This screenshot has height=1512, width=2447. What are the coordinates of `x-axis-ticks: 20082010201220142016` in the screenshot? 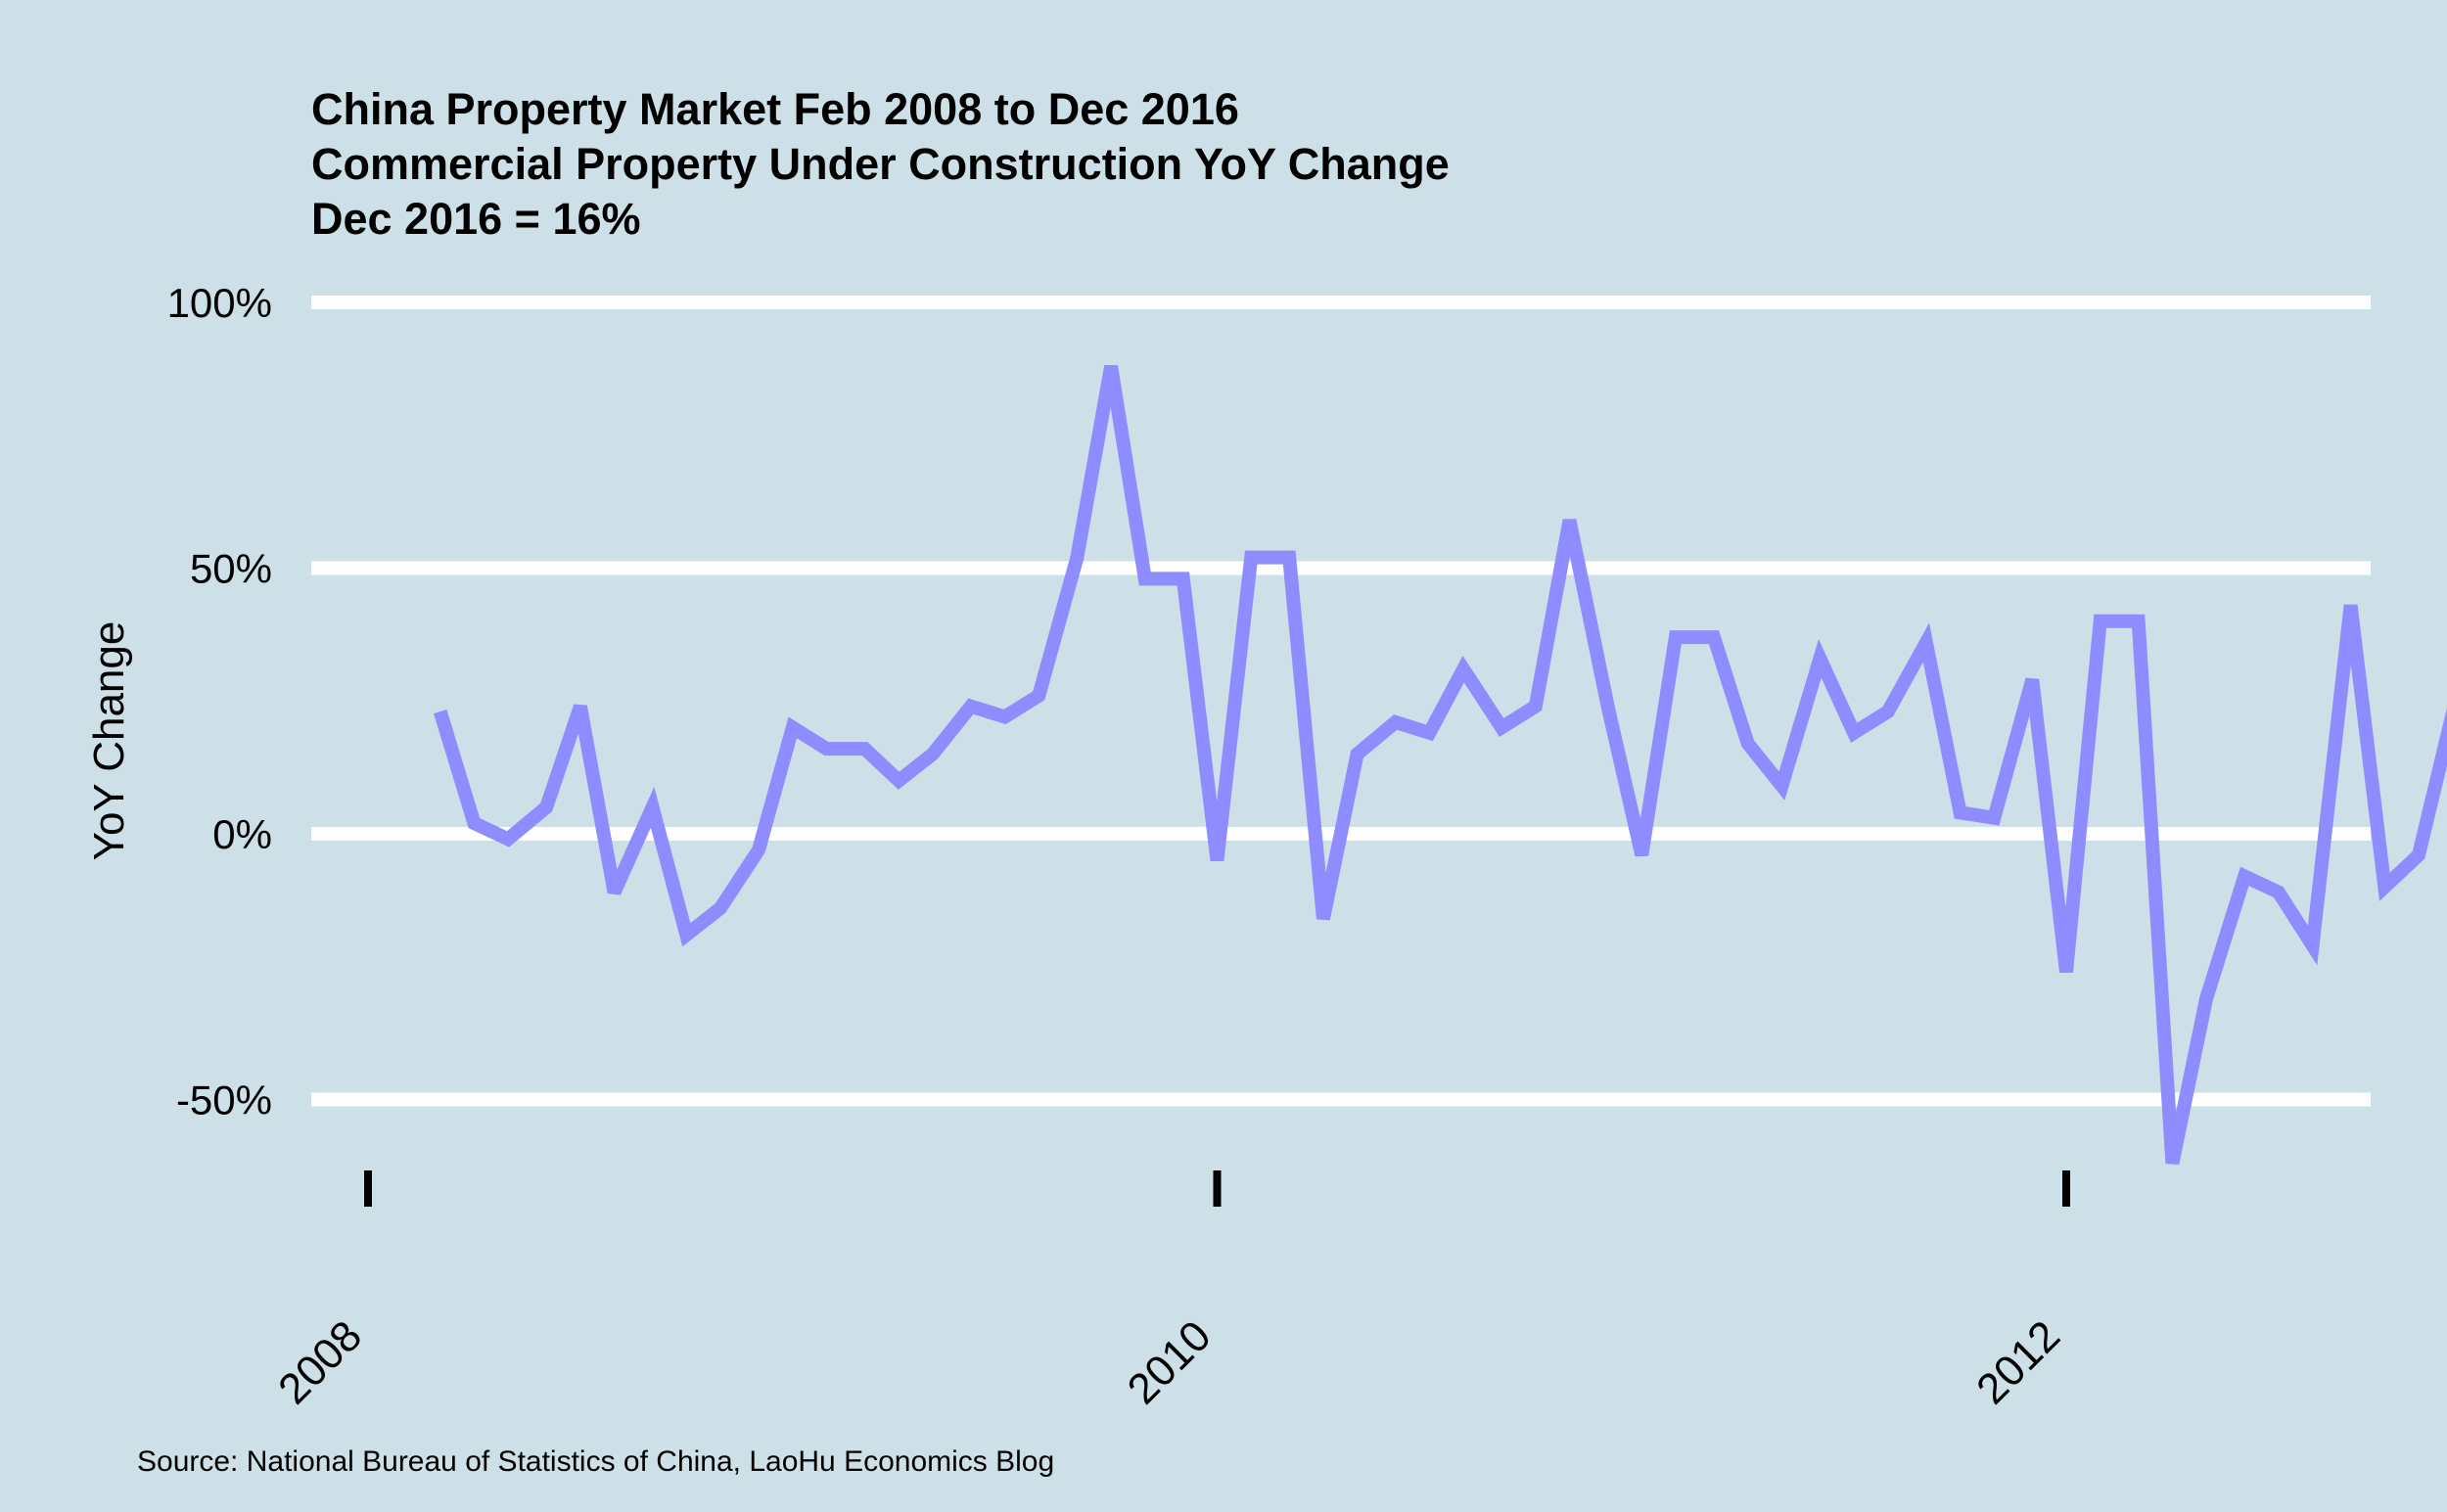 It's located at (1169, 1291).